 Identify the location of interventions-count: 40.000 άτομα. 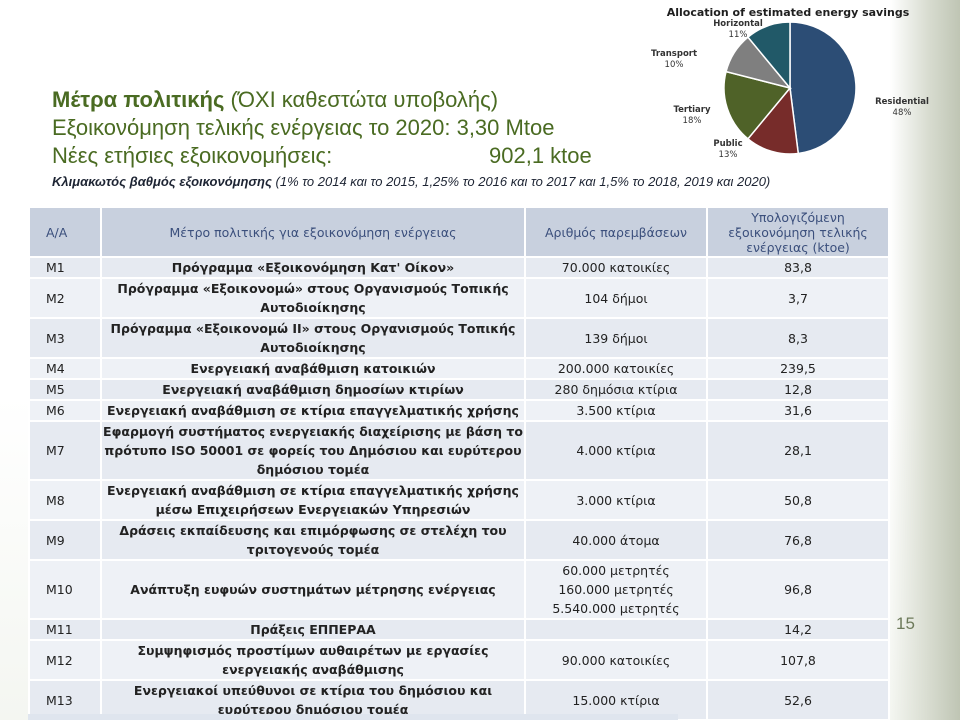
(616, 540).